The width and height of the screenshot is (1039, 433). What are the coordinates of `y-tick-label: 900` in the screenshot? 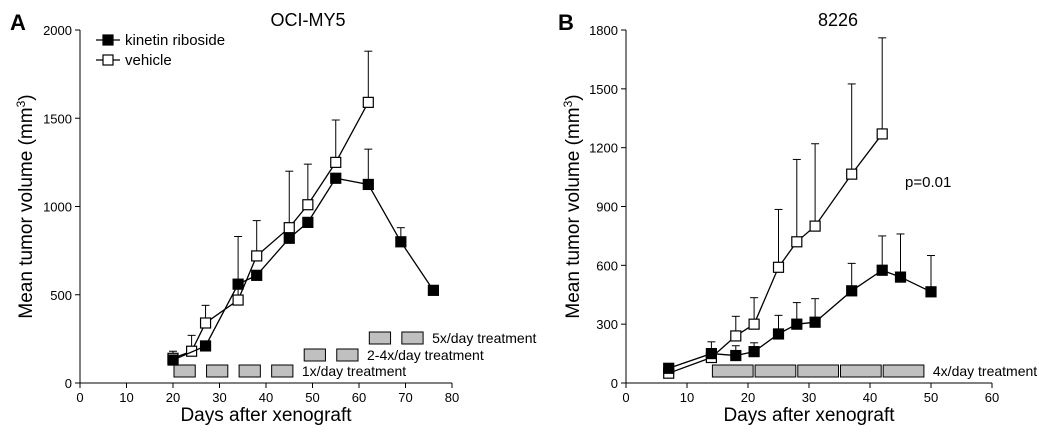 It's located at (607, 207).